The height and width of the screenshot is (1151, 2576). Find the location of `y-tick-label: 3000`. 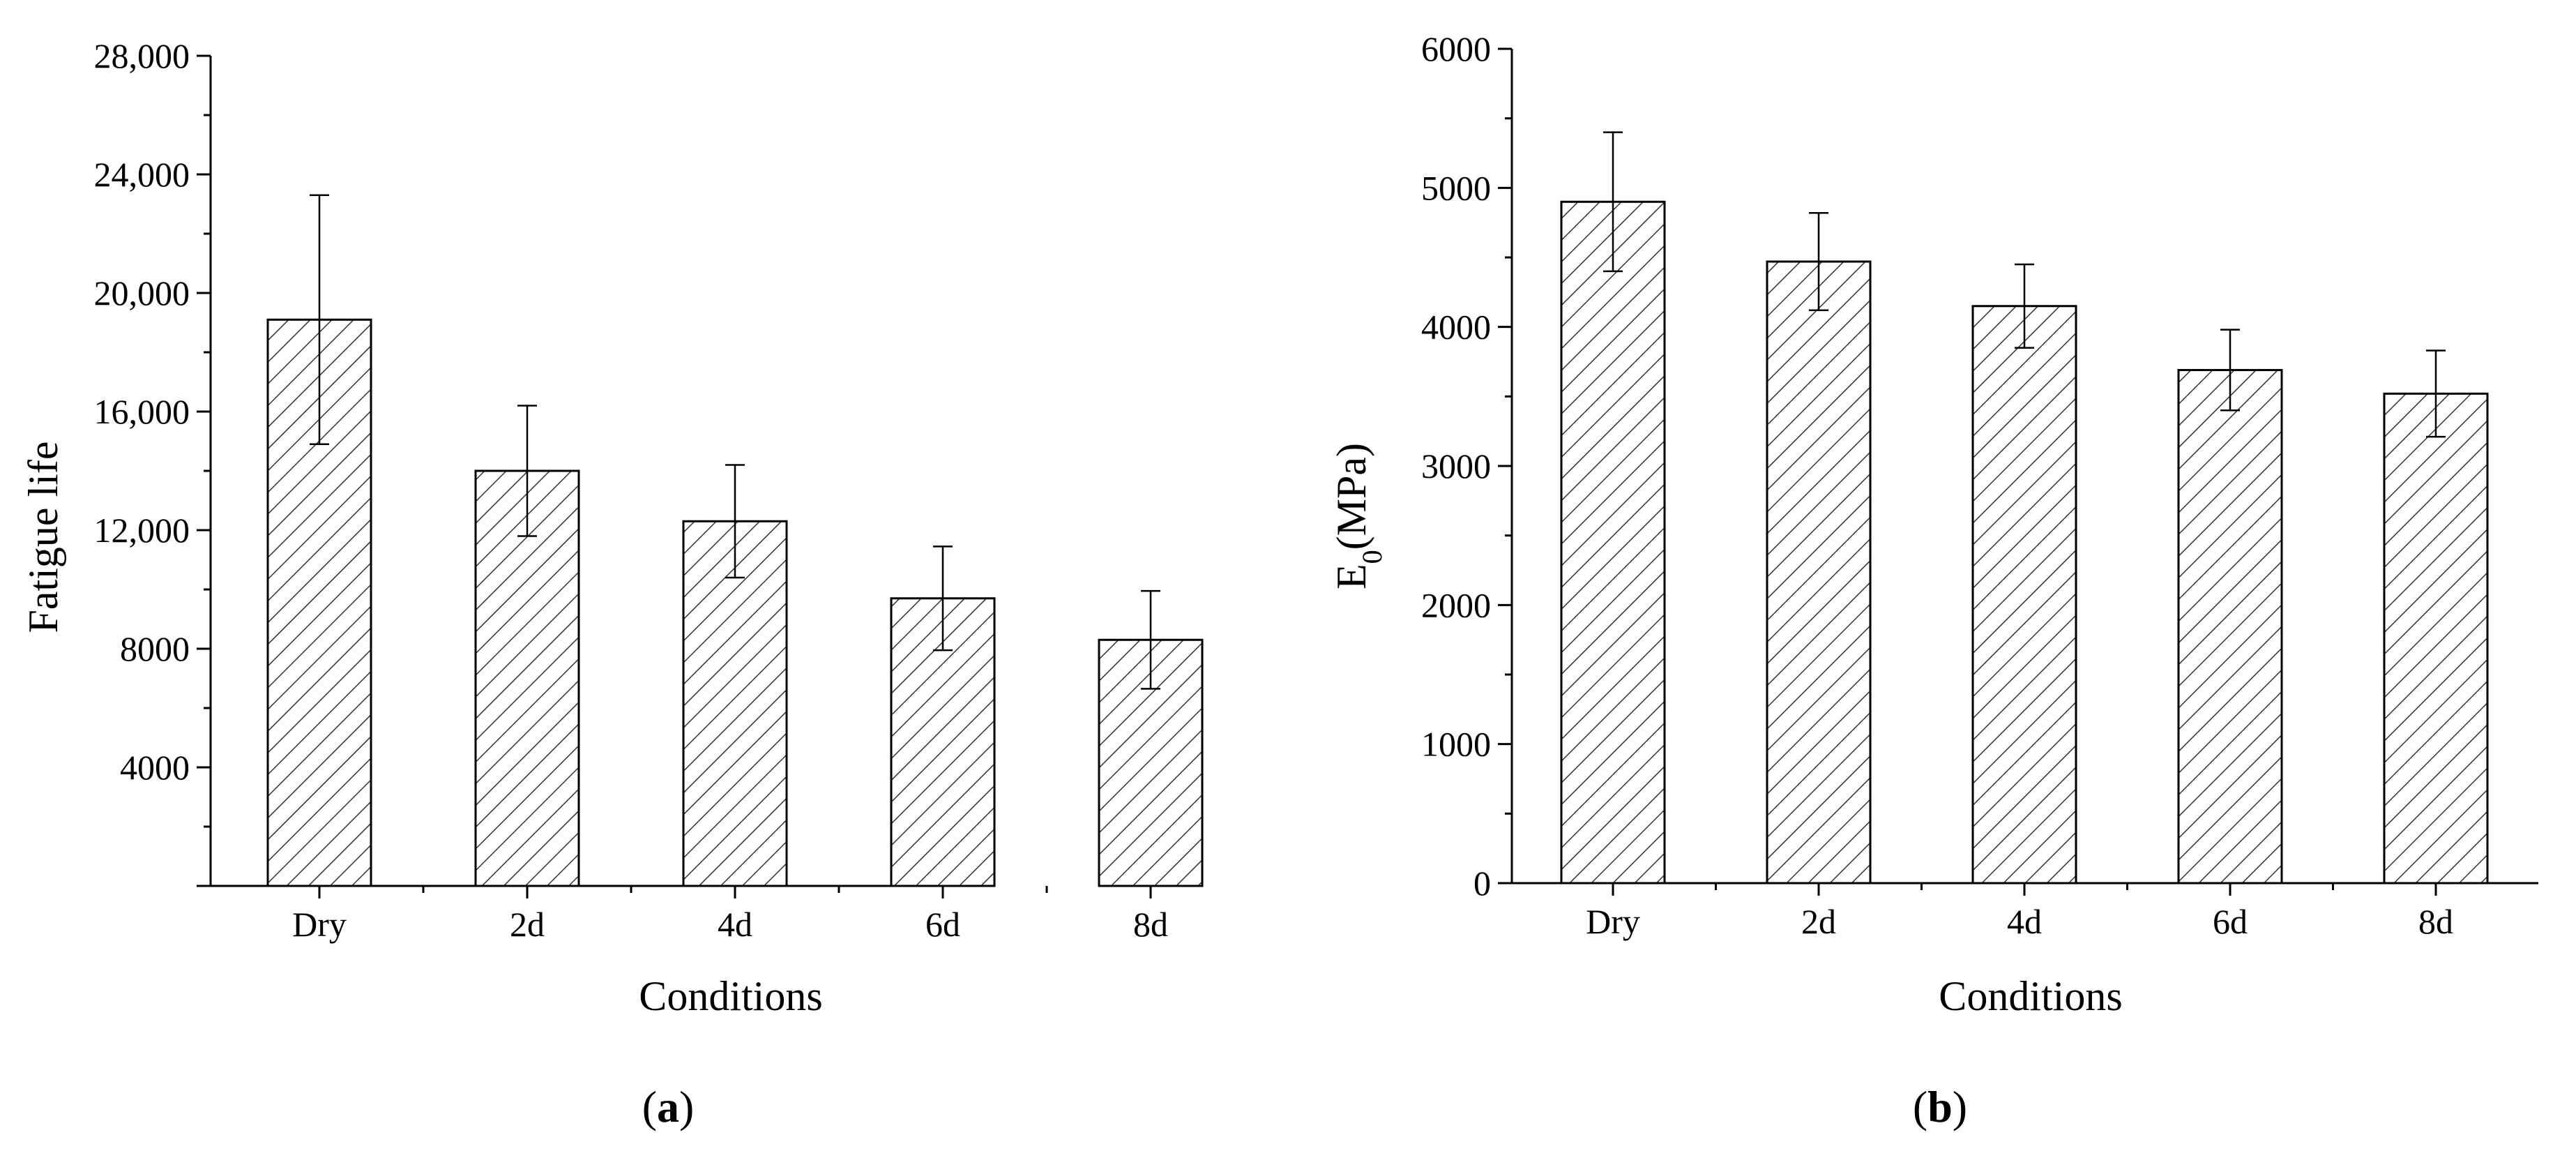

y-tick-label: 3000 is located at coordinates (1456, 466).